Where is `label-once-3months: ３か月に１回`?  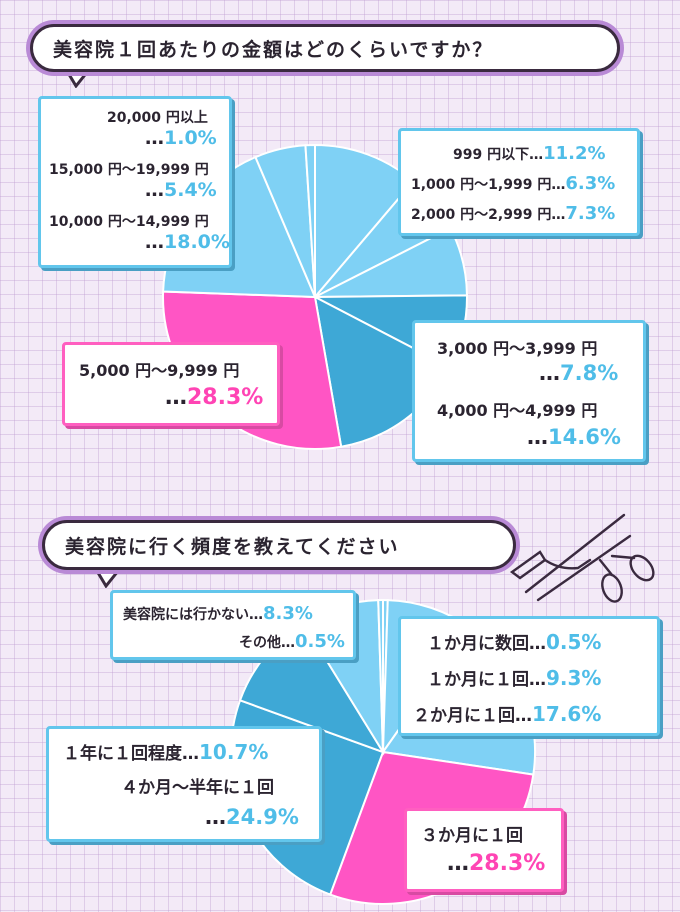 label-once-3months: ３か月に１回 is located at coordinates (472, 836).